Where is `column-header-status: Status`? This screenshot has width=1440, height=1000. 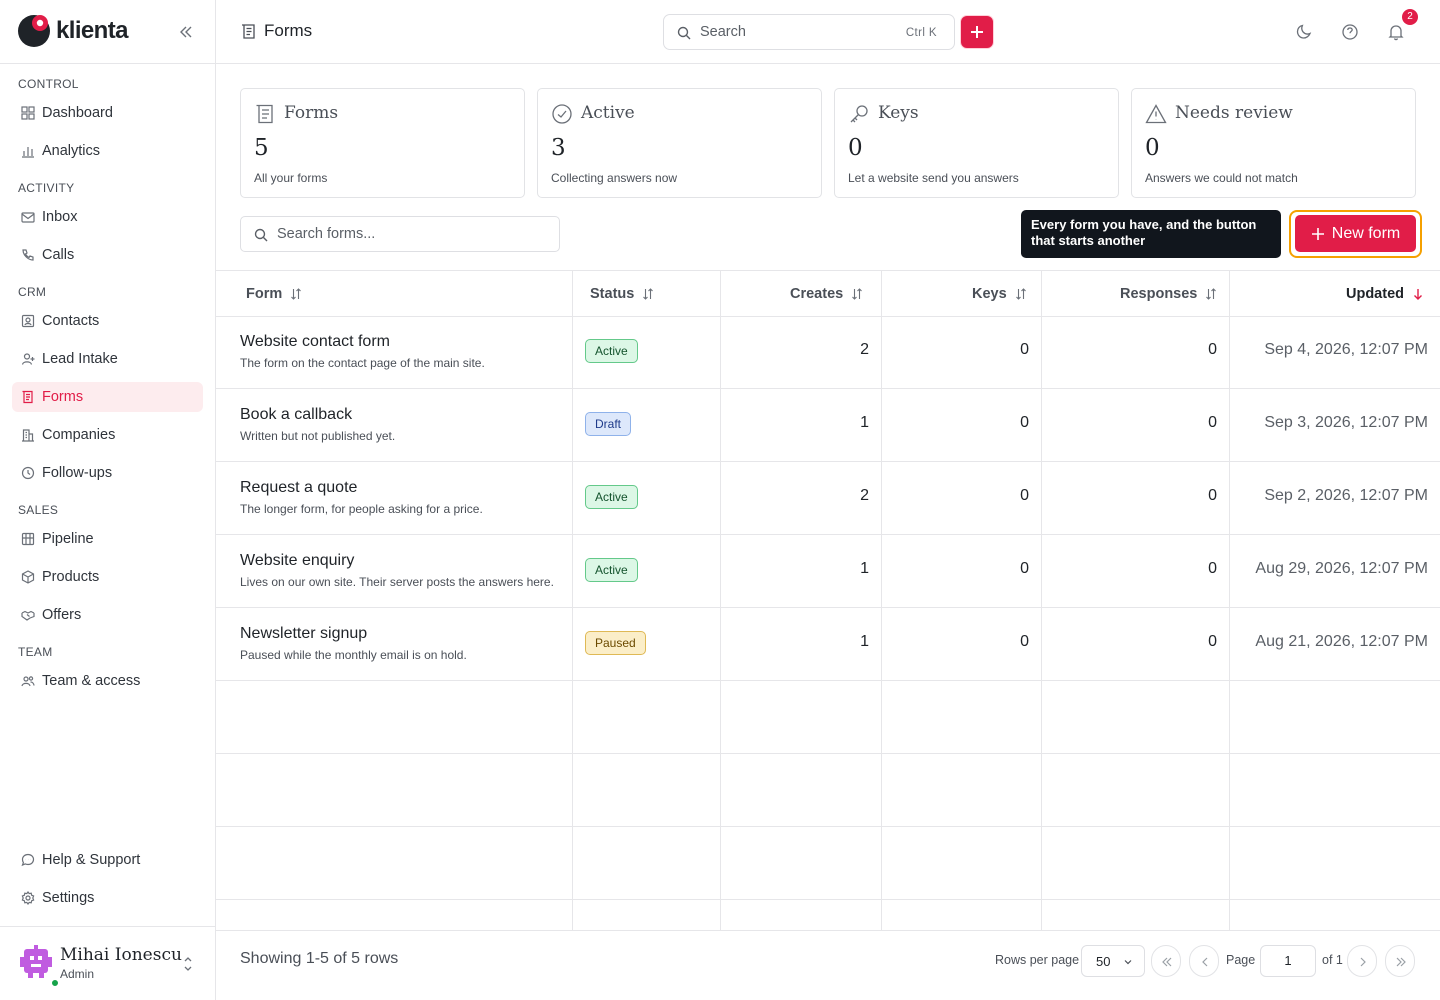 column-header-status: Status is located at coordinates (622, 293).